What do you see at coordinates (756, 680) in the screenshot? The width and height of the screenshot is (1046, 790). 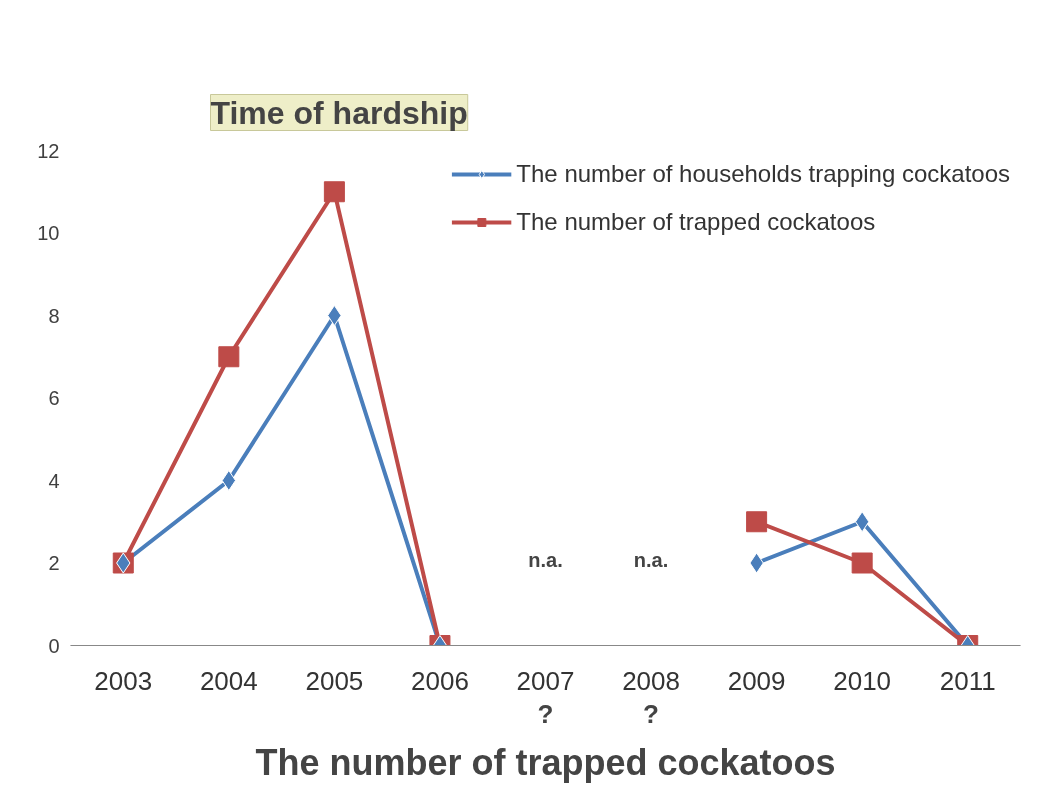 I see `x-tick-label: 2009` at bounding box center [756, 680].